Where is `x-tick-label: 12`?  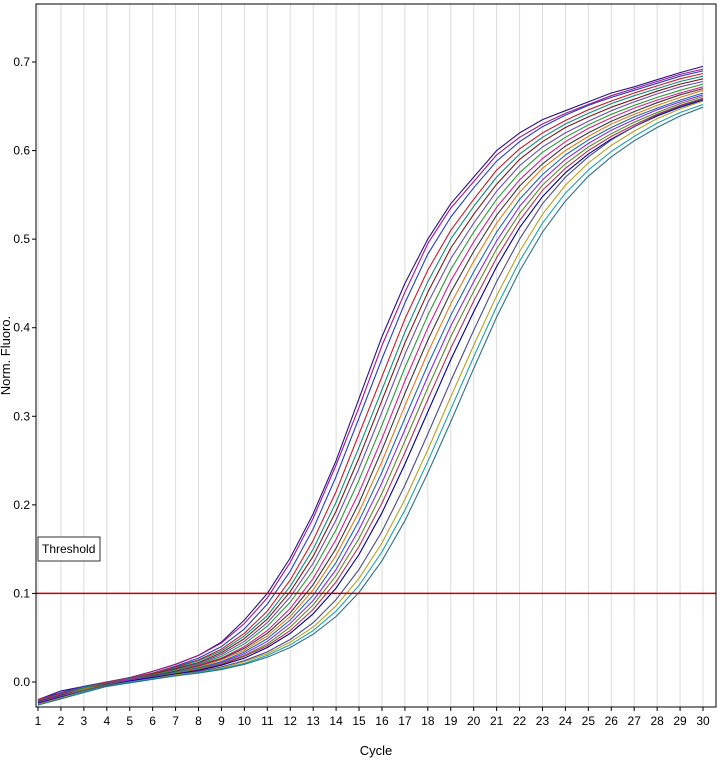
x-tick-label: 12 is located at coordinates (291, 721).